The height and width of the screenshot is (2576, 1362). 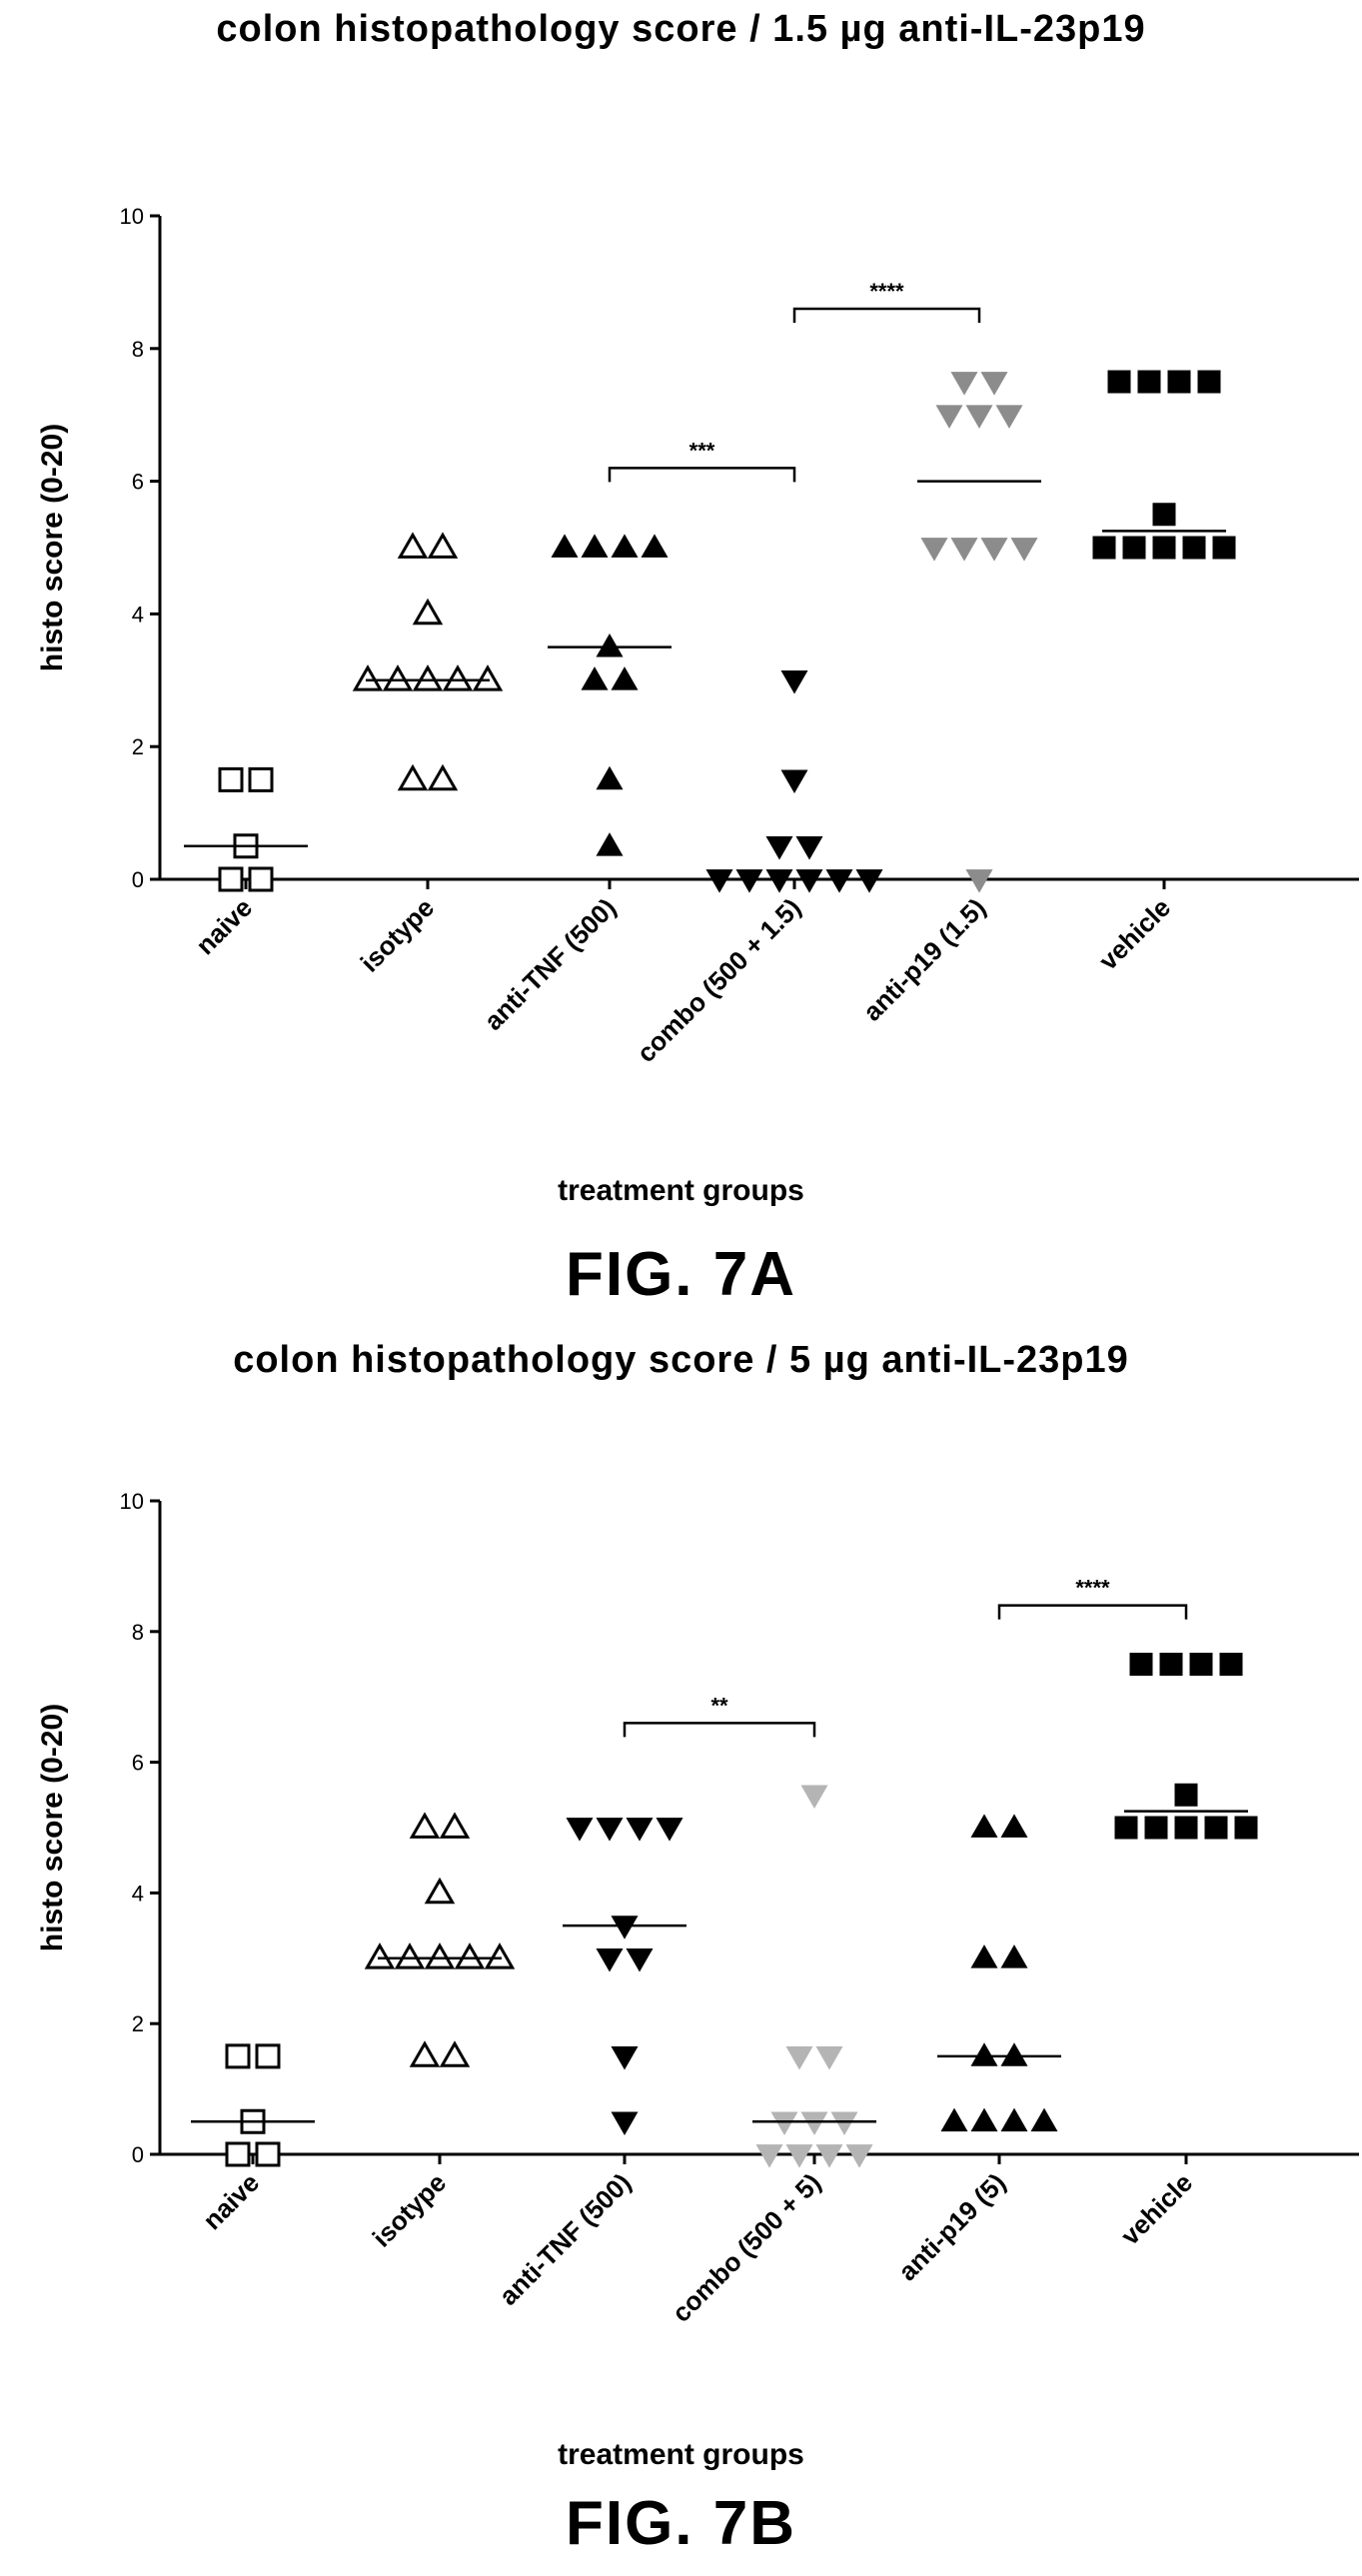 What do you see at coordinates (681, 1274) in the screenshot?
I see `figure-label-7a: FIG. 7A` at bounding box center [681, 1274].